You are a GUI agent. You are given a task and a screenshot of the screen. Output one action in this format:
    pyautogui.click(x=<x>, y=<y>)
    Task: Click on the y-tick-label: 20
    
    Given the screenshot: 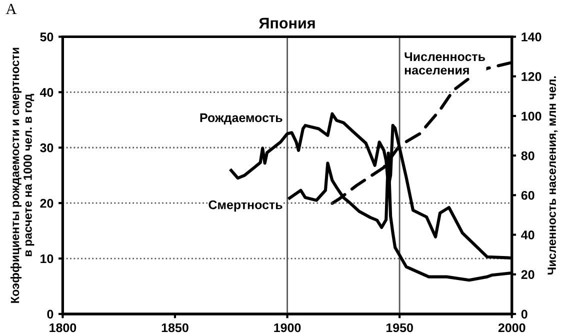 What is the action you would take?
    pyautogui.click(x=47, y=203)
    